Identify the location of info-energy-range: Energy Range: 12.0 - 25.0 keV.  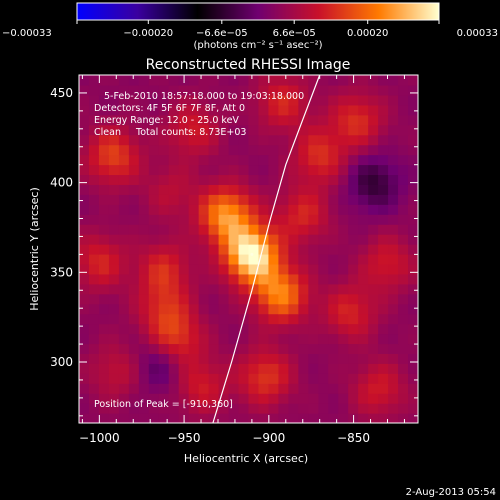
(166, 120).